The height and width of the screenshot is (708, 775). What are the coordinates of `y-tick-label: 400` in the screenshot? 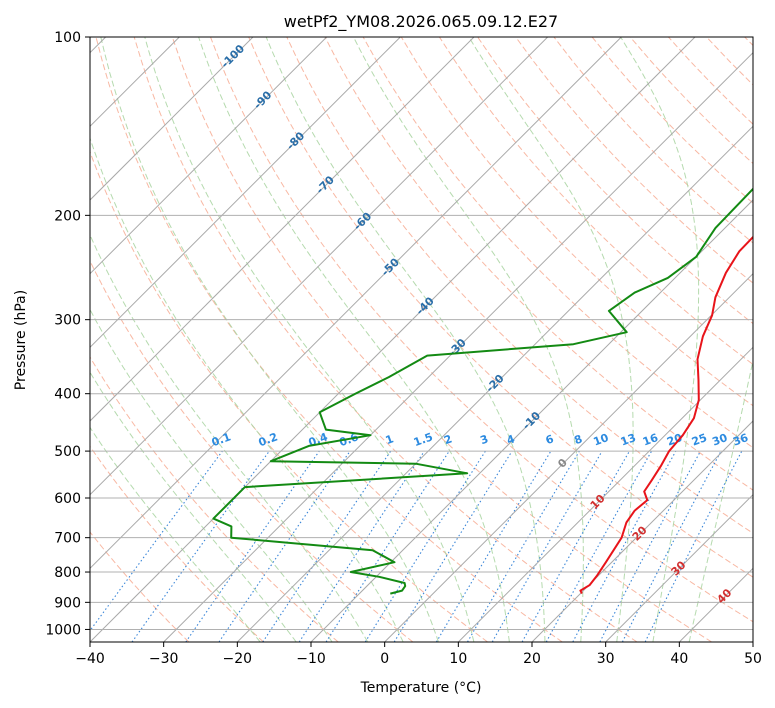 It's located at (67, 395).